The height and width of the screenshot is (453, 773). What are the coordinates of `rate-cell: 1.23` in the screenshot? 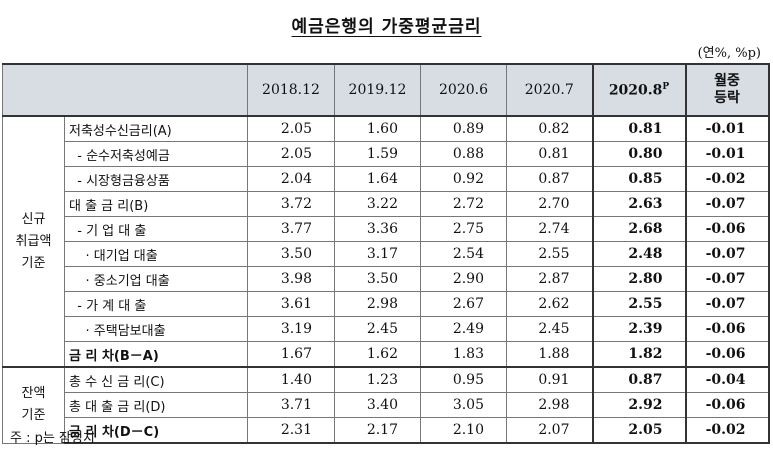 It's located at (377, 379).